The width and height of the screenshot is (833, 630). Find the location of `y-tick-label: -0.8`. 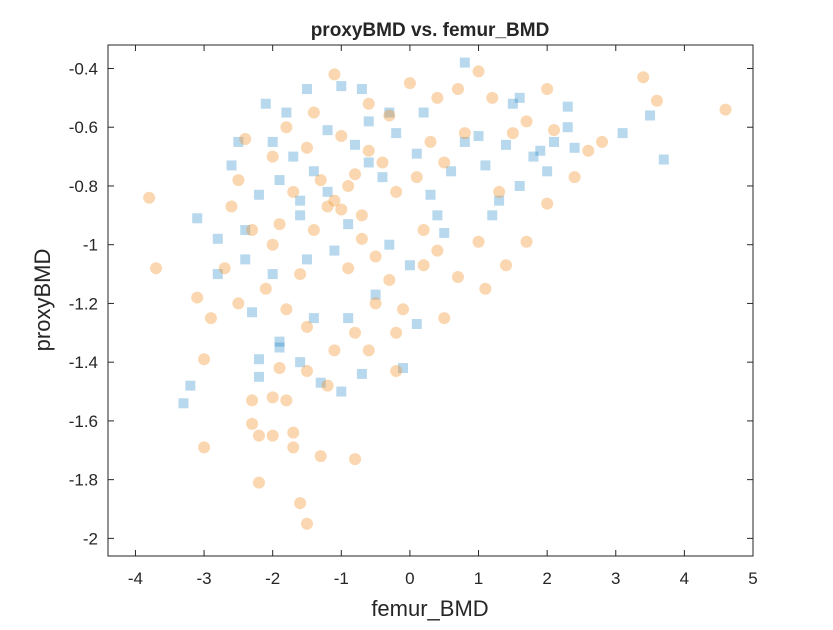

y-tick-label: -0.8 is located at coordinates (83, 186).